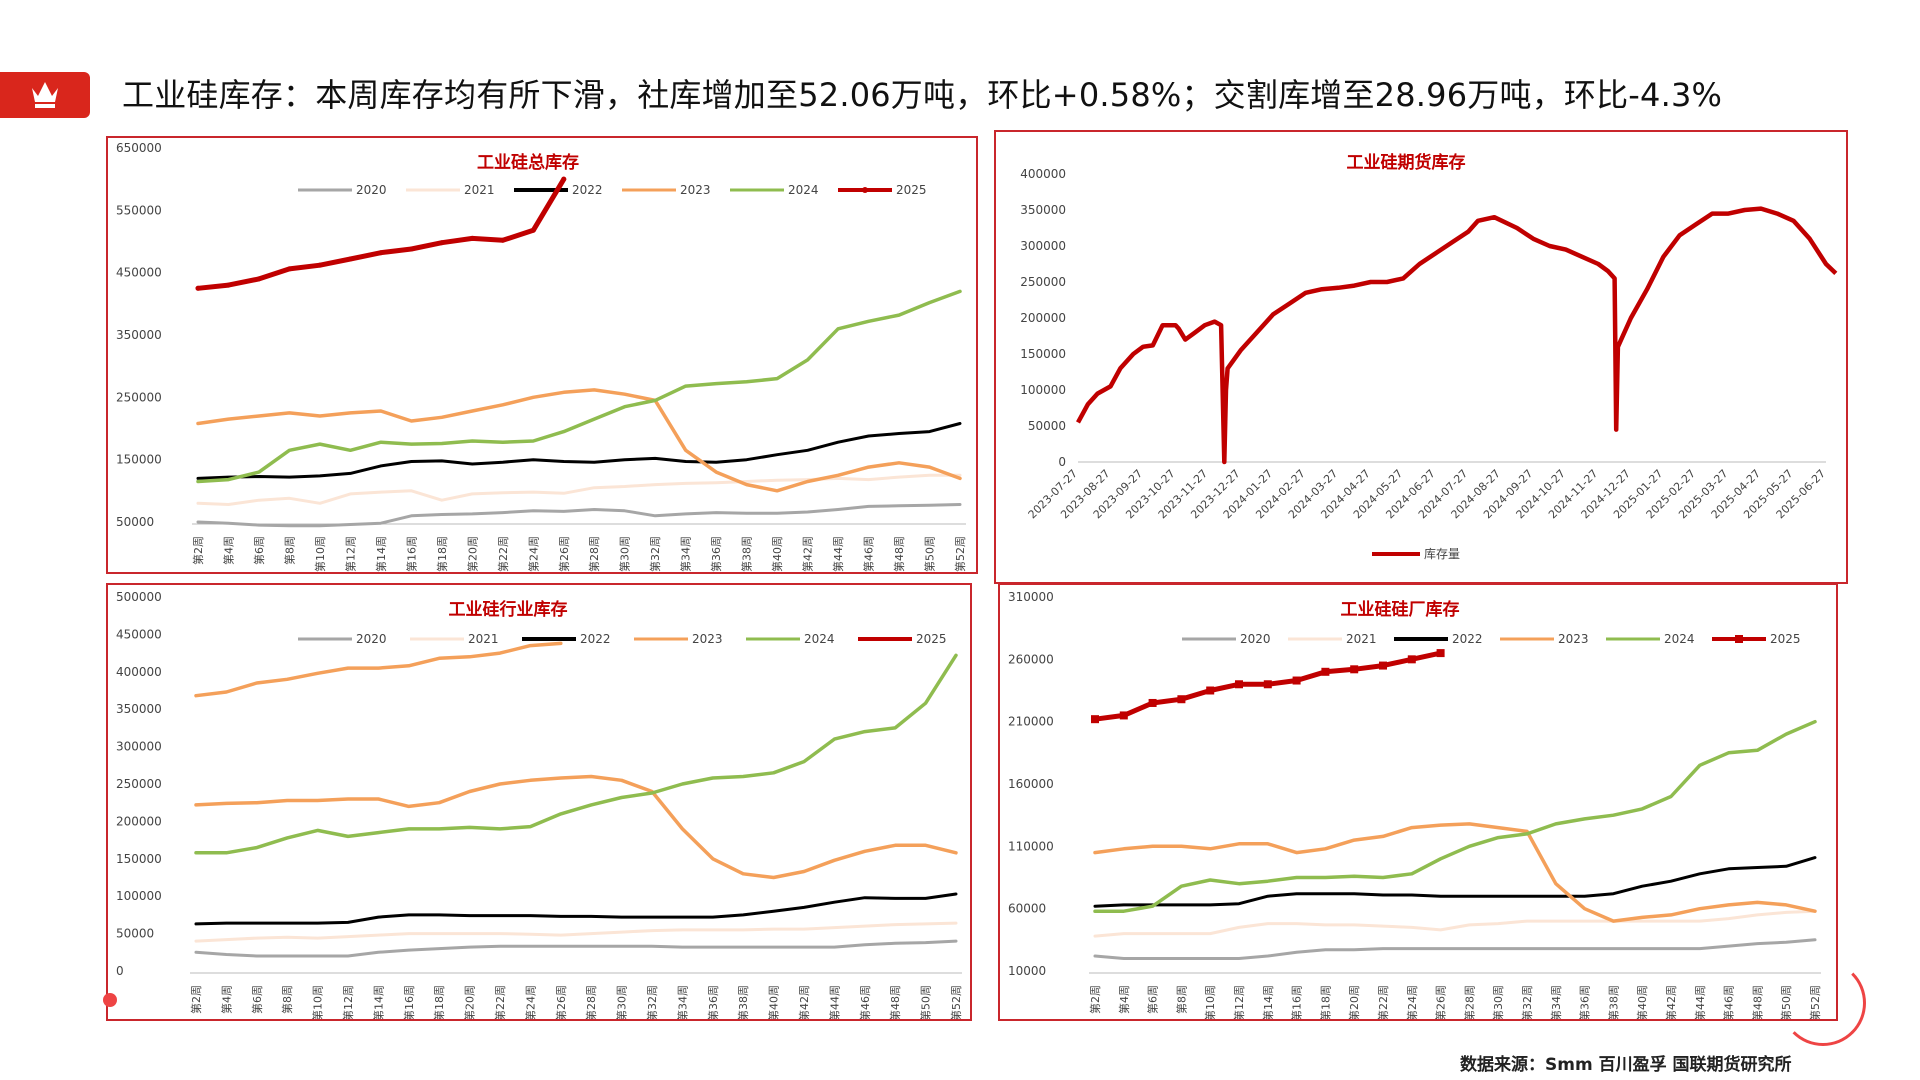 The width and height of the screenshot is (1920, 1080). Describe the element at coordinates (287, 999) in the screenshot. I see `x-tick-label: 第8周` at that location.